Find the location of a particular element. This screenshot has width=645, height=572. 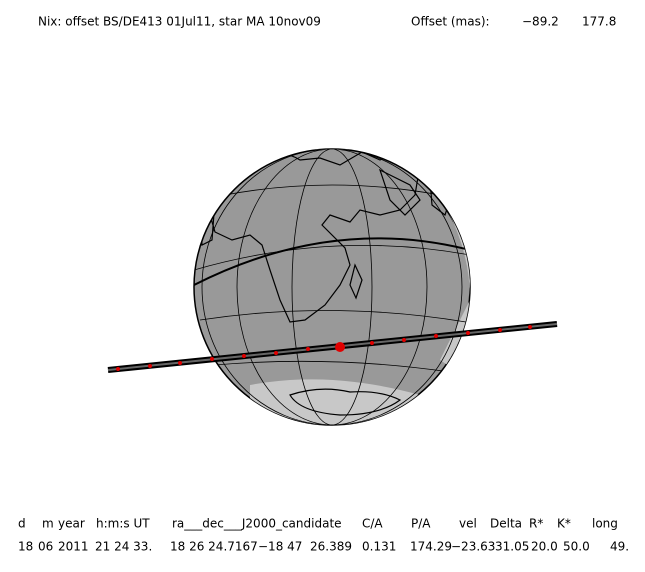

table-header: year is located at coordinates (71, 524).